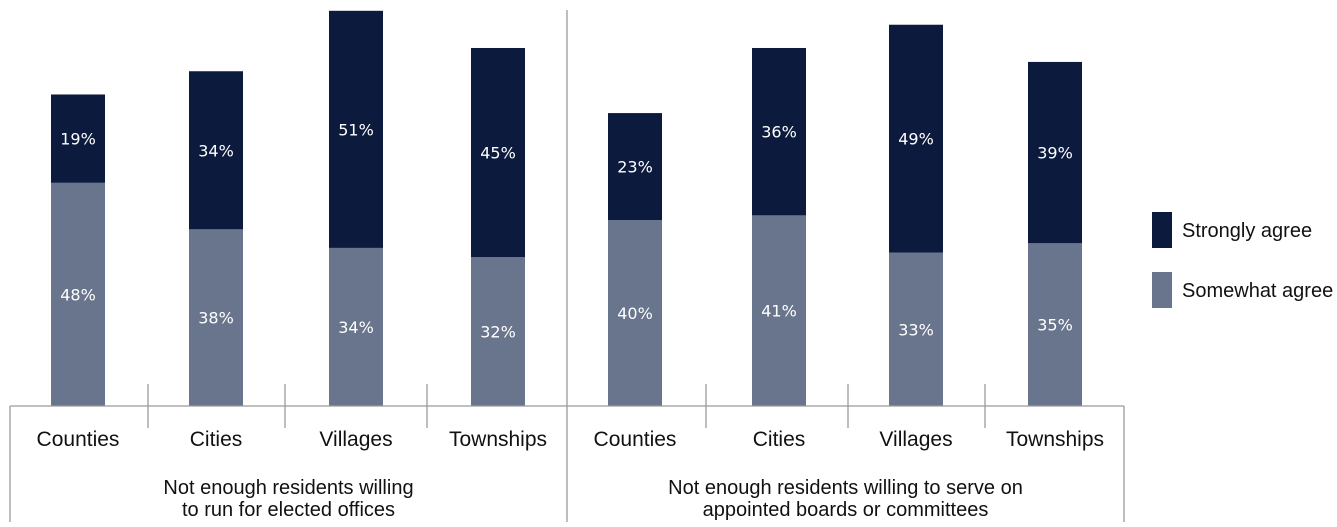 This screenshot has height=527, width=1337. I want to click on legend-label-2: Somewhat agree, so click(1257, 291).